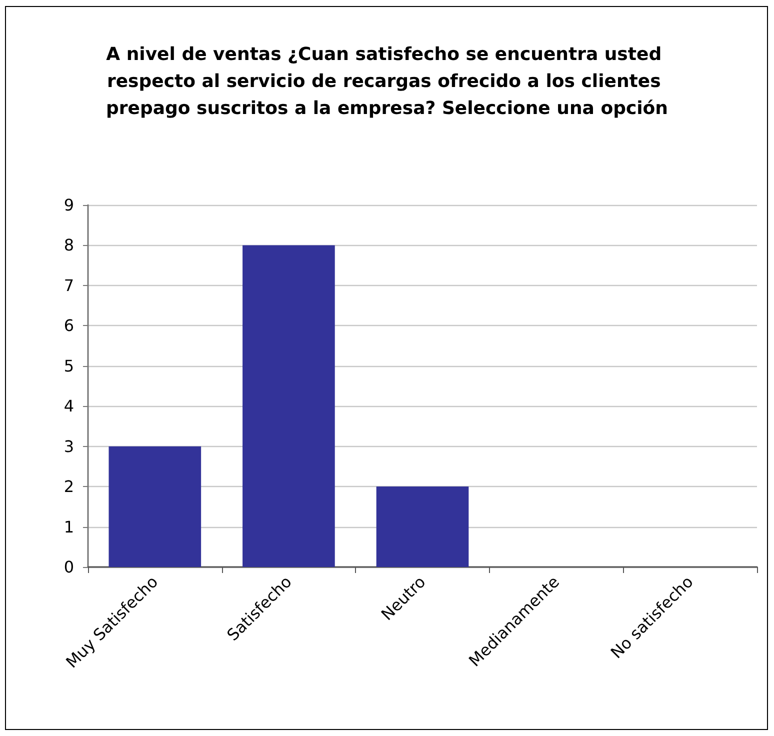 The width and height of the screenshot is (774, 736). What do you see at coordinates (69, 486) in the screenshot?
I see `y-tick-label: 2` at bounding box center [69, 486].